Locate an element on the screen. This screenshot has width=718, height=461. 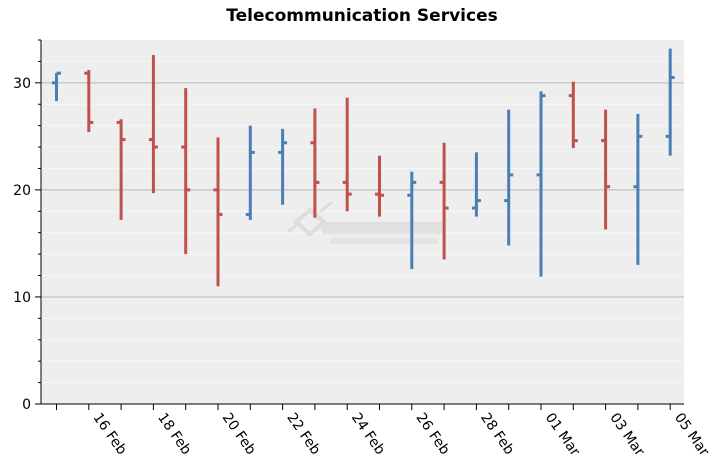
x-tick-label: 01 Mar is located at coordinates (562, 434).